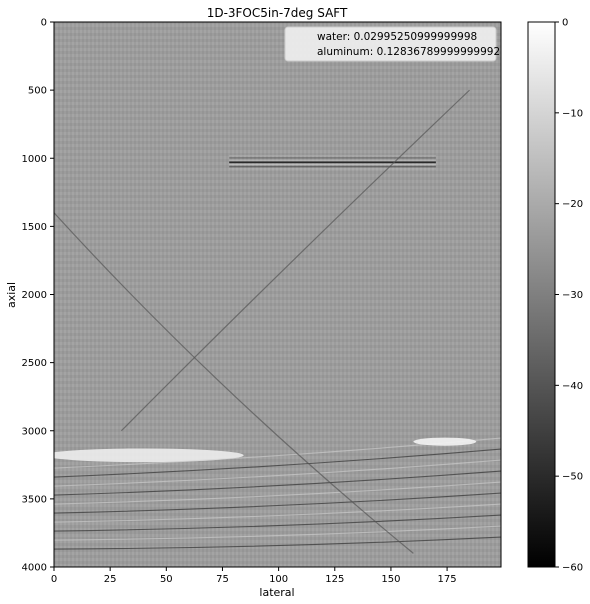 The image size is (590, 604). I want to click on x-tick-label: 150, so click(390, 579).